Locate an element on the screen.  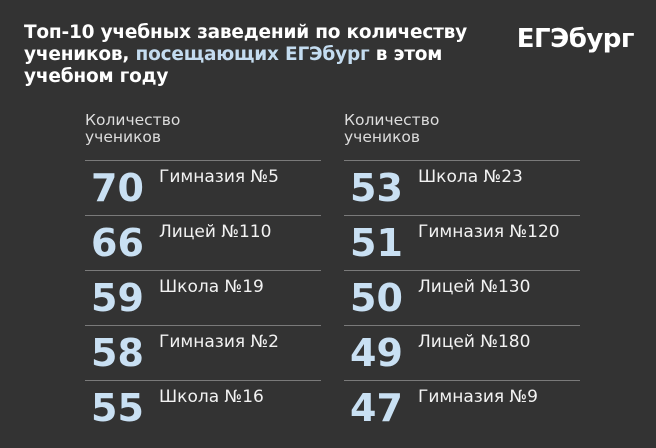
title-line-2-end: в этом is located at coordinates (406, 54).